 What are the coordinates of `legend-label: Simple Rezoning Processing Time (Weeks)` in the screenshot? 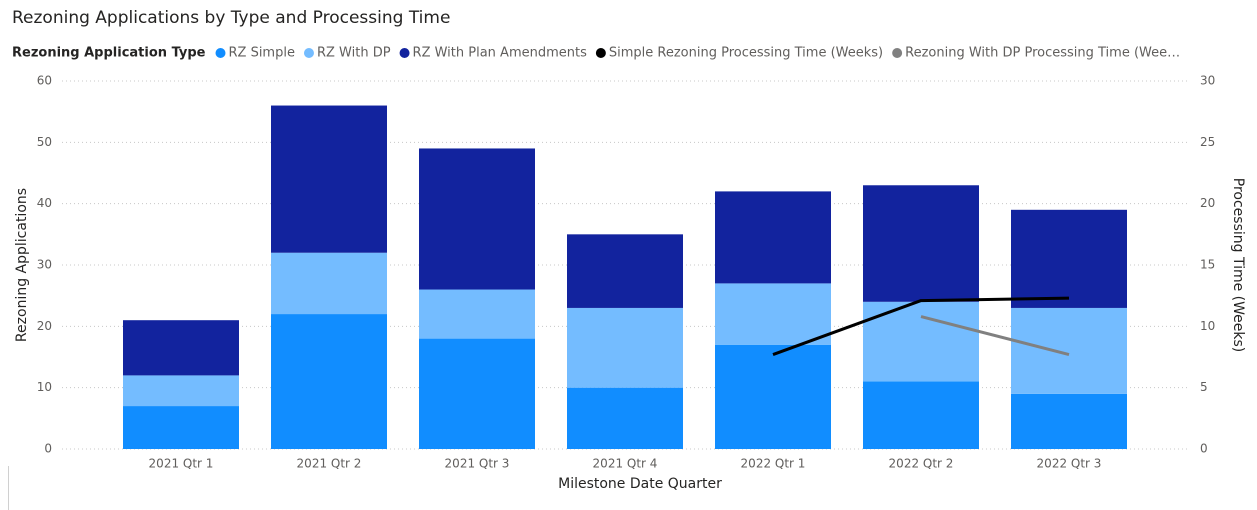 It's located at (746, 53).